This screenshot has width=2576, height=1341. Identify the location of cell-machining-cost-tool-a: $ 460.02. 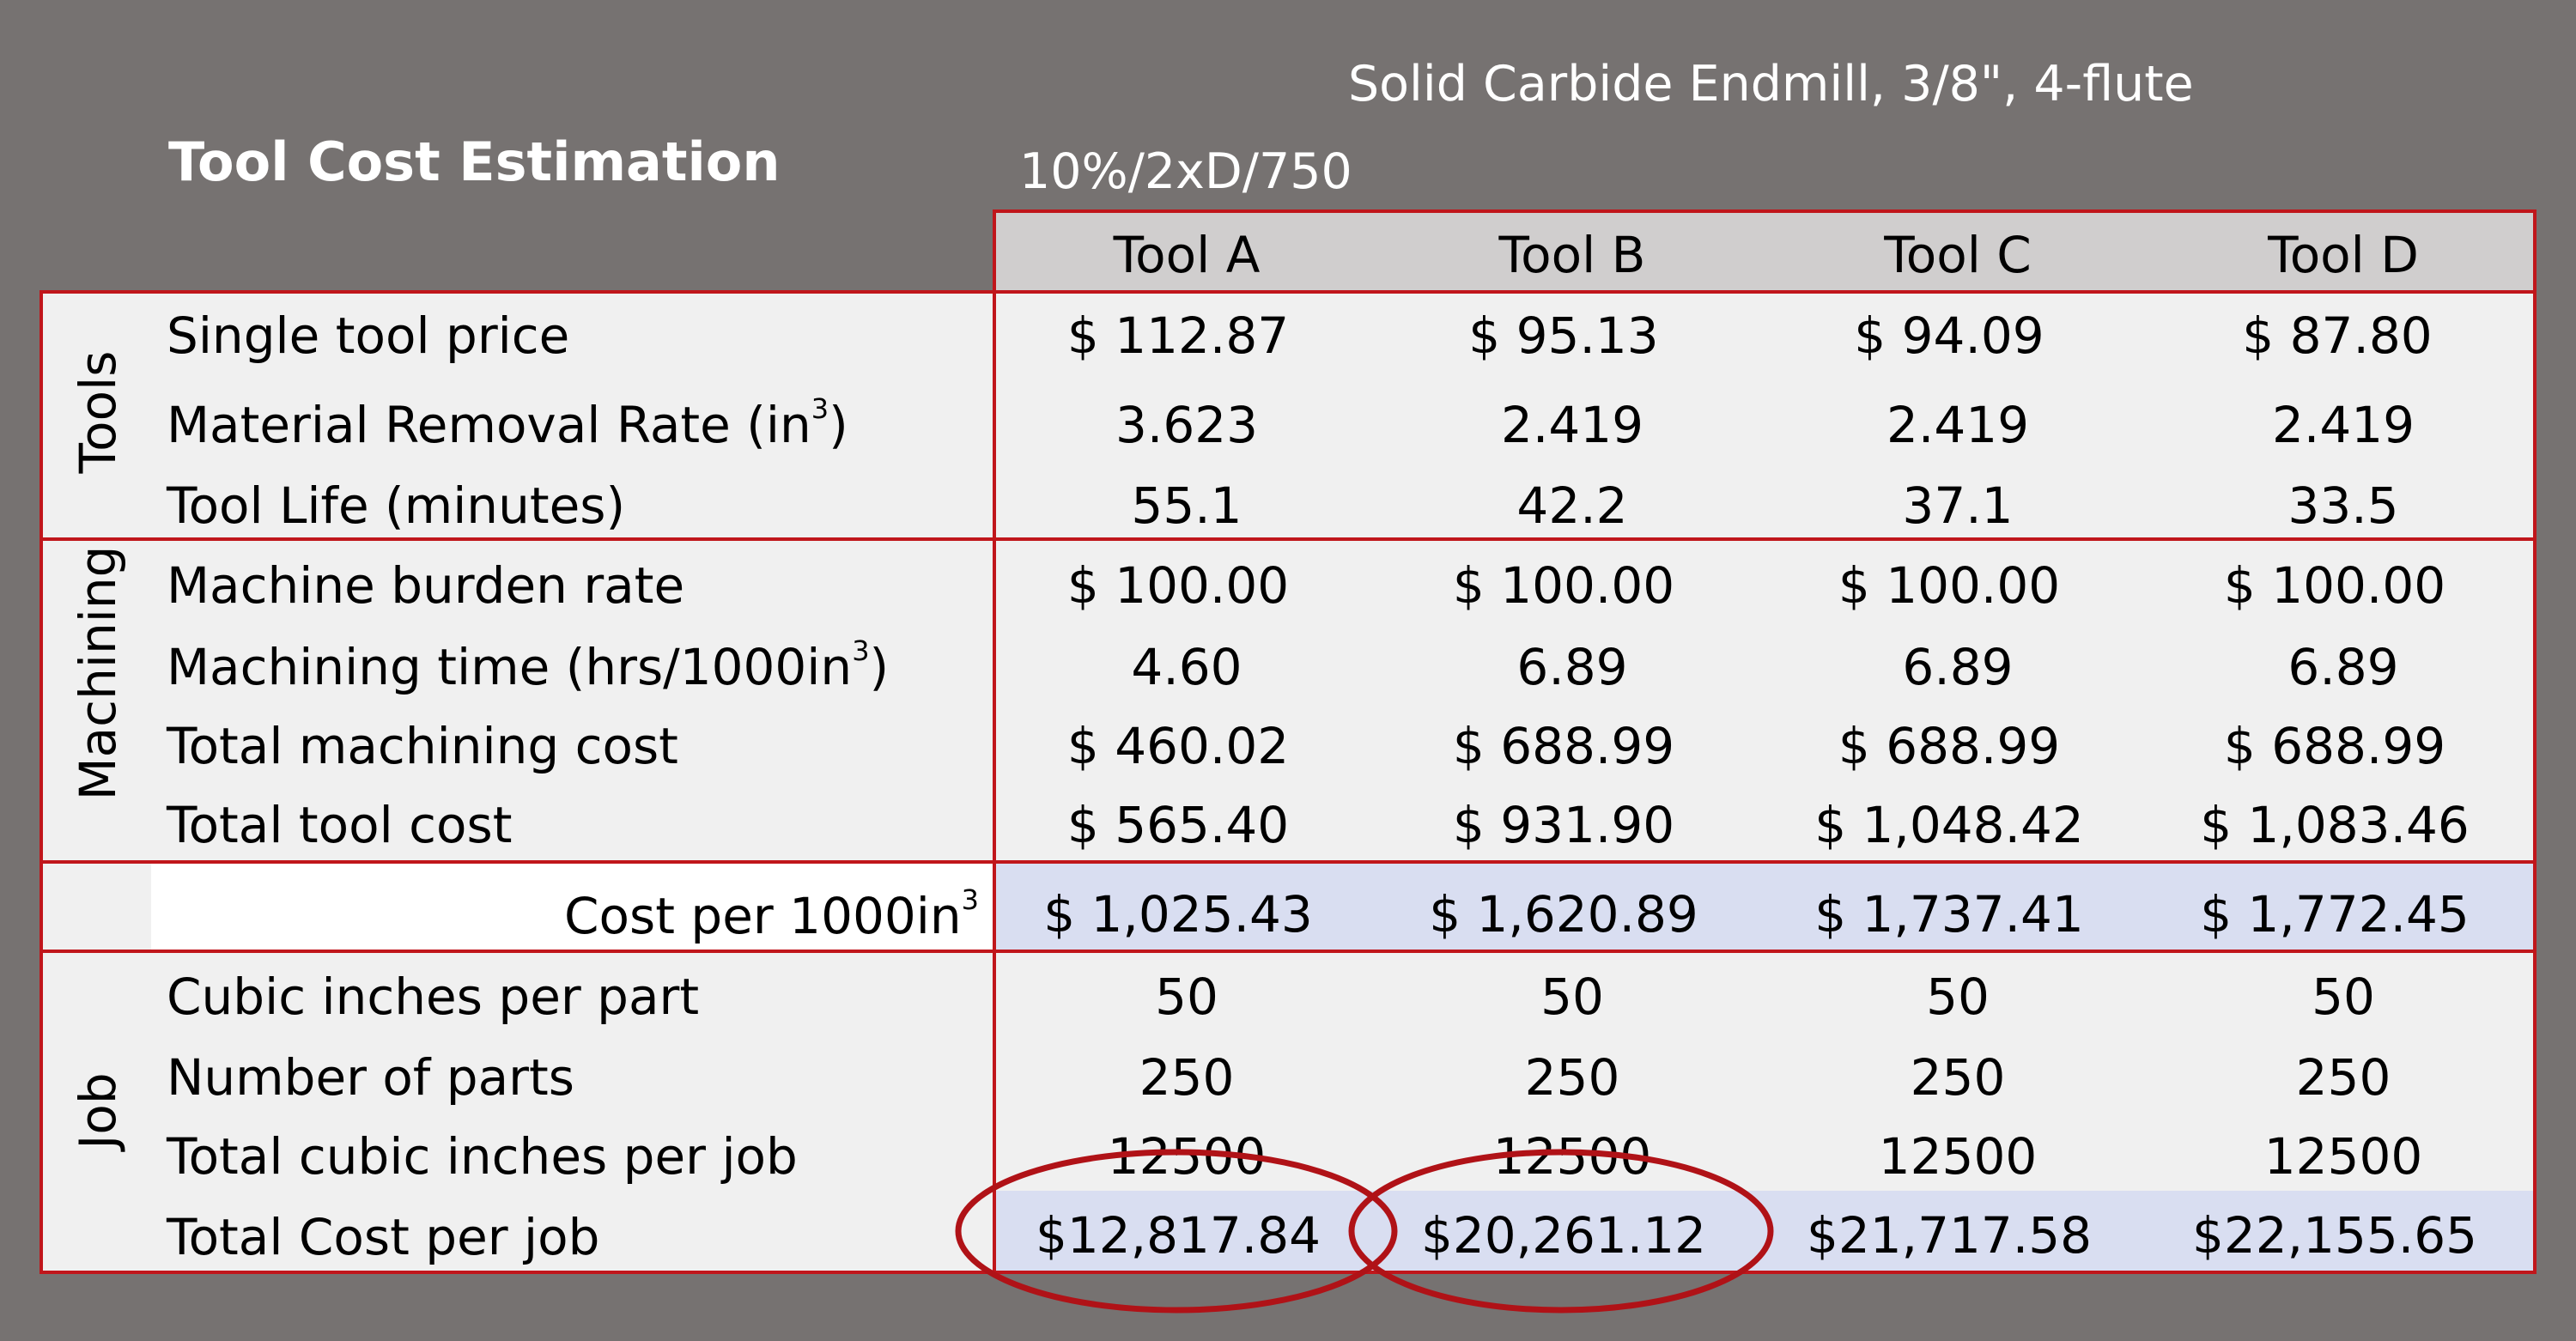
(1178, 746).